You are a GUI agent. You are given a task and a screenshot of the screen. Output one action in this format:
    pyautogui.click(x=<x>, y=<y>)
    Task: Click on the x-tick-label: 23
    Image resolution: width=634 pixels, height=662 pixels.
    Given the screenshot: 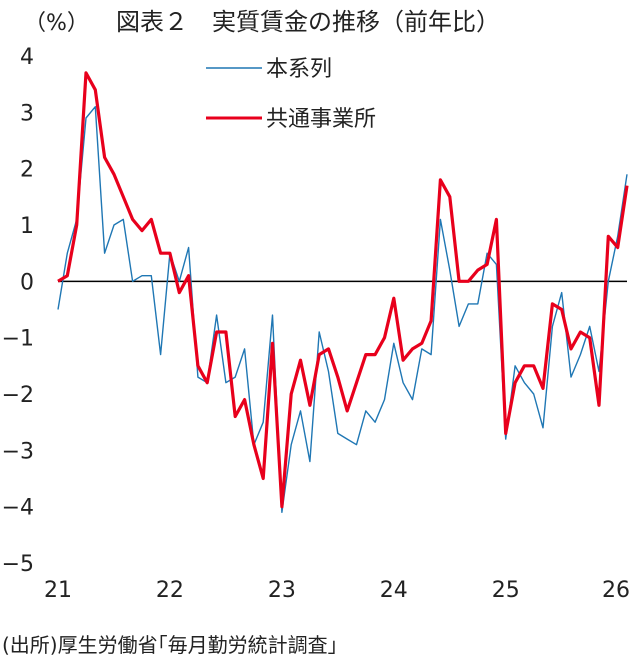 What is the action you would take?
    pyautogui.click(x=282, y=590)
    